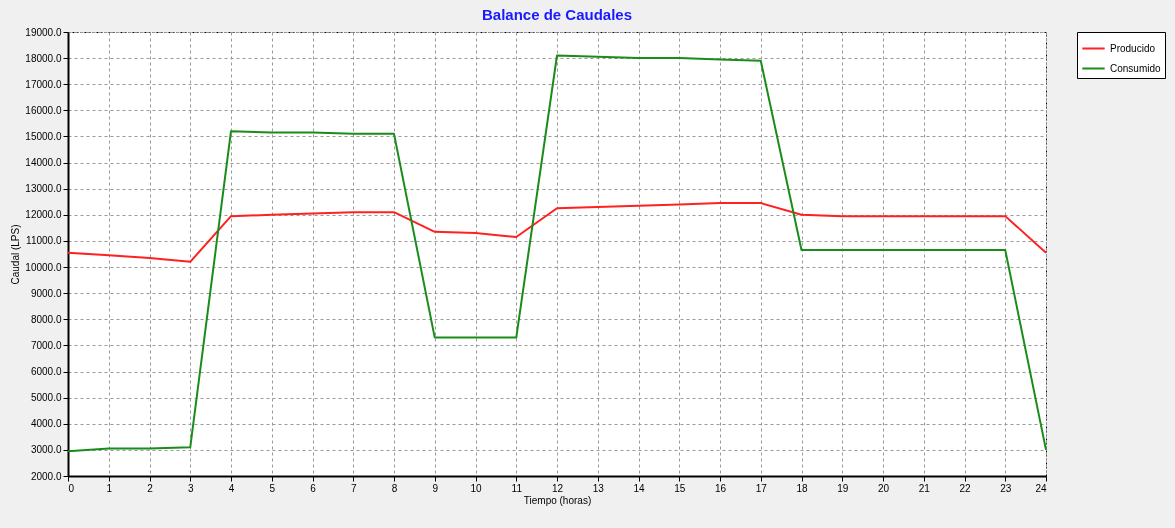  Describe the element at coordinates (43, 189) in the screenshot. I see `y-tick-label: 13000.0` at that location.